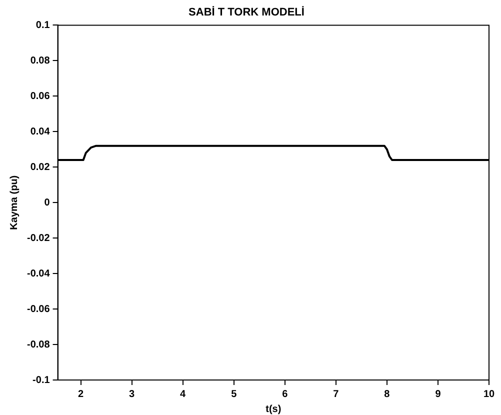 Image resolution: width=501 pixels, height=415 pixels. What do you see at coordinates (14, 202) in the screenshot?
I see `y-axis-title: Kayma (pu)` at bounding box center [14, 202].